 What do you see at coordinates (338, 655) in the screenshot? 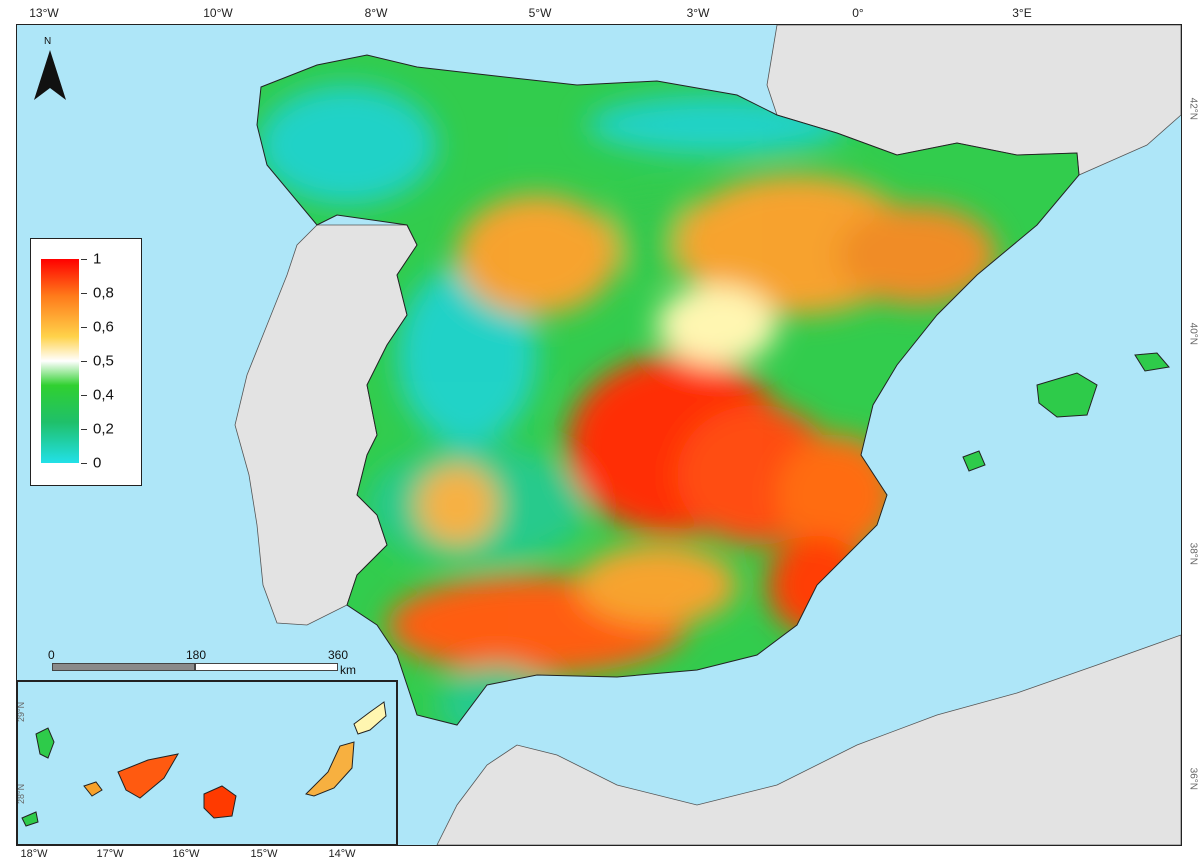
I see `scale-label-360: 360` at bounding box center [338, 655].